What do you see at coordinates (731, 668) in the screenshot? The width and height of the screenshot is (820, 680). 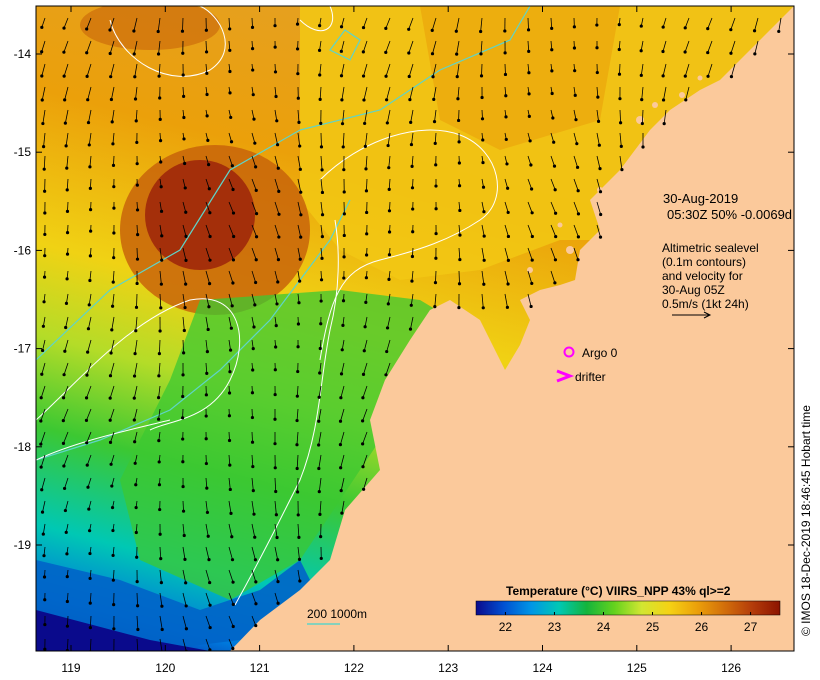 I see `x-tick-label: 126` at bounding box center [731, 668].